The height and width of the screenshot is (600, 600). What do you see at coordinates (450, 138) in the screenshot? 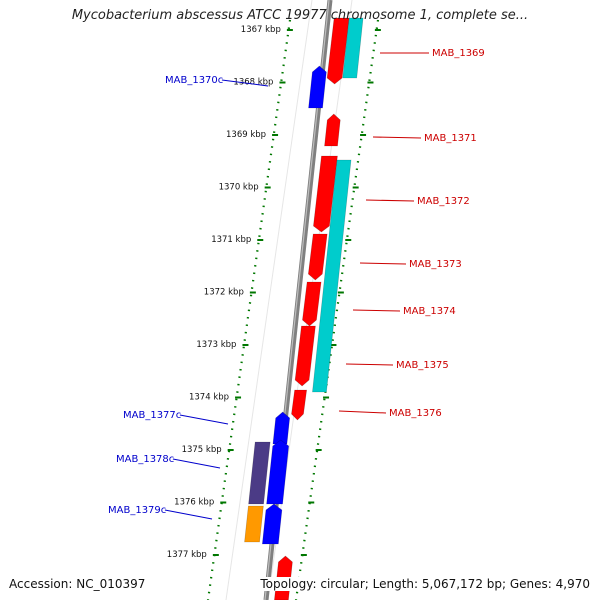
I see `gene-label-forward: MAB_1371` at bounding box center [450, 138].